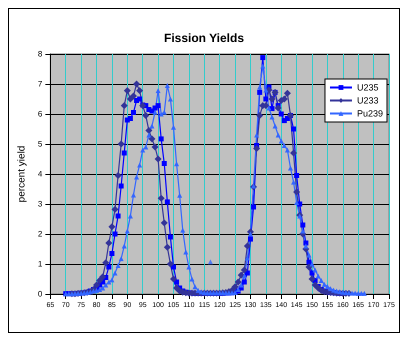 The width and height of the screenshot is (408, 341). I want to click on y-tick-label: 6, so click(40, 114).